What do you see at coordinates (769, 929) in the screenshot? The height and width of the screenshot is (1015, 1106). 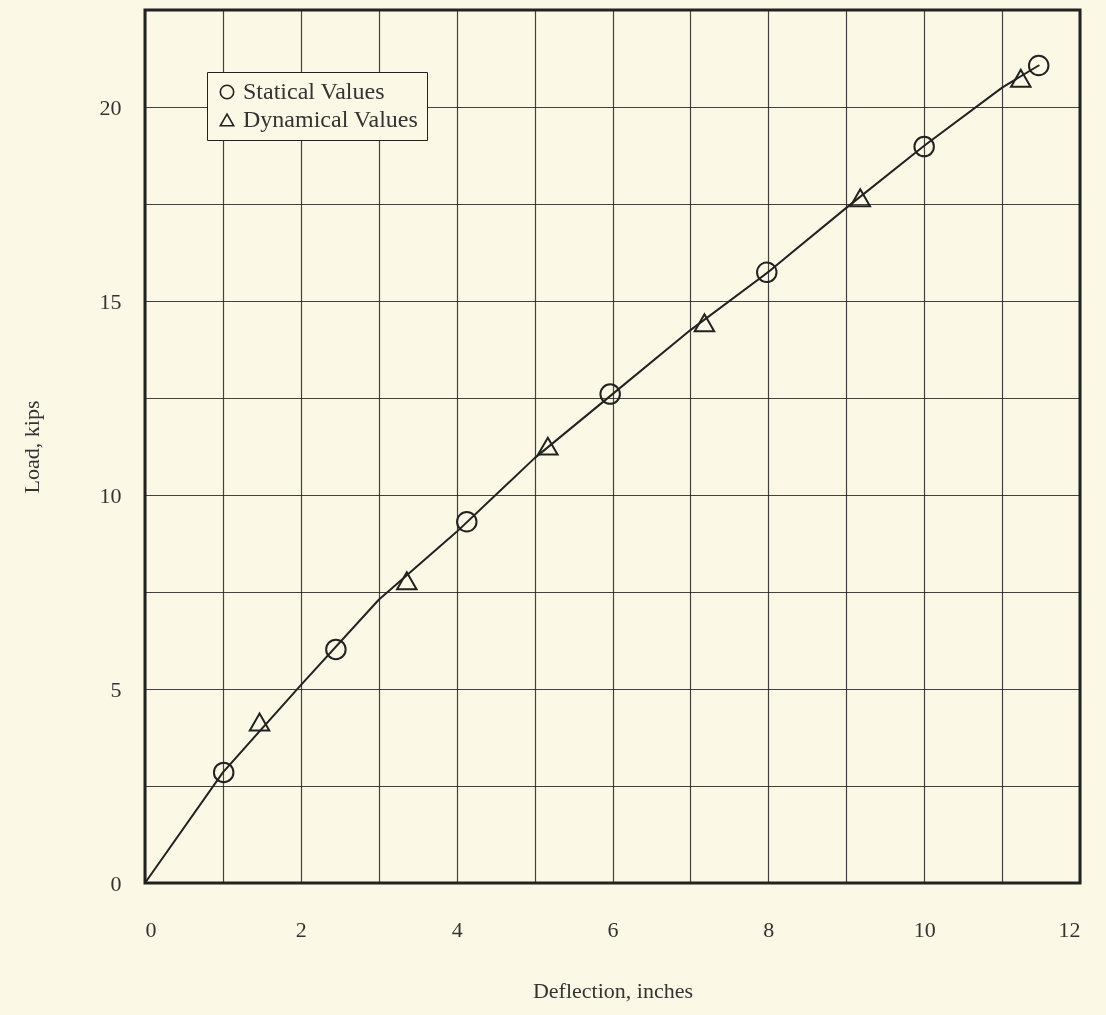 I see `x-tick-label: 8` at bounding box center [769, 929].